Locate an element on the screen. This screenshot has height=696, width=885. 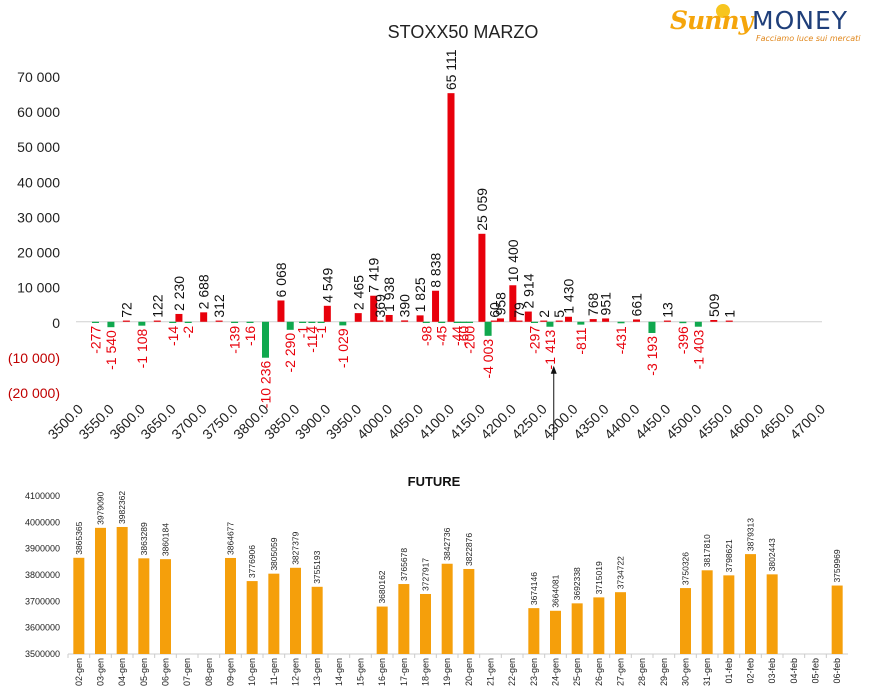
future-x-tick-label: 27-gen is located at coordinates (621, 672).